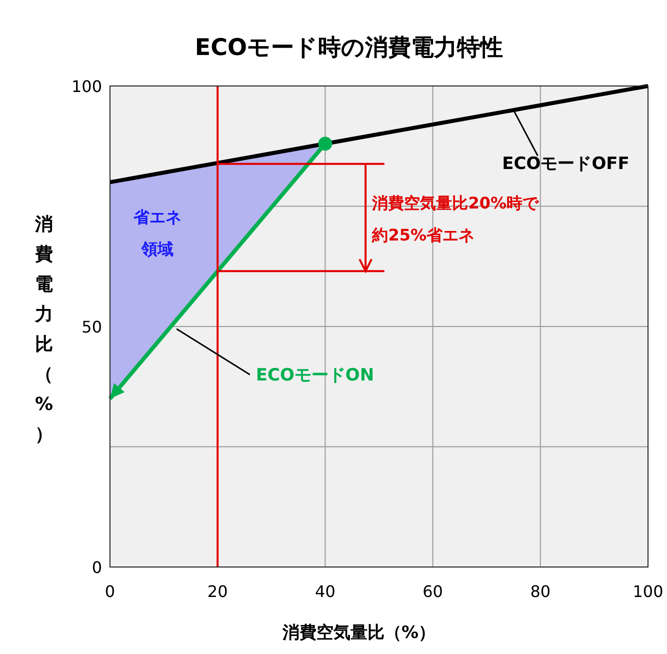 The height and width of the screenshot is (654, 667). I want to click on annotation: 消費空気量比20%時で約25%省エネ, so click(455, 219).